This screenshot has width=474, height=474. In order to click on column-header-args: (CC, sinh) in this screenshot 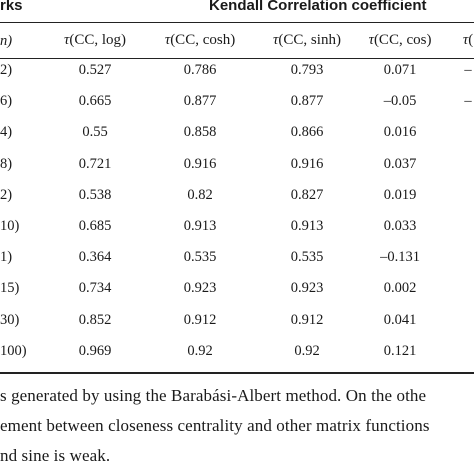, I will do `click(309, 40)`.